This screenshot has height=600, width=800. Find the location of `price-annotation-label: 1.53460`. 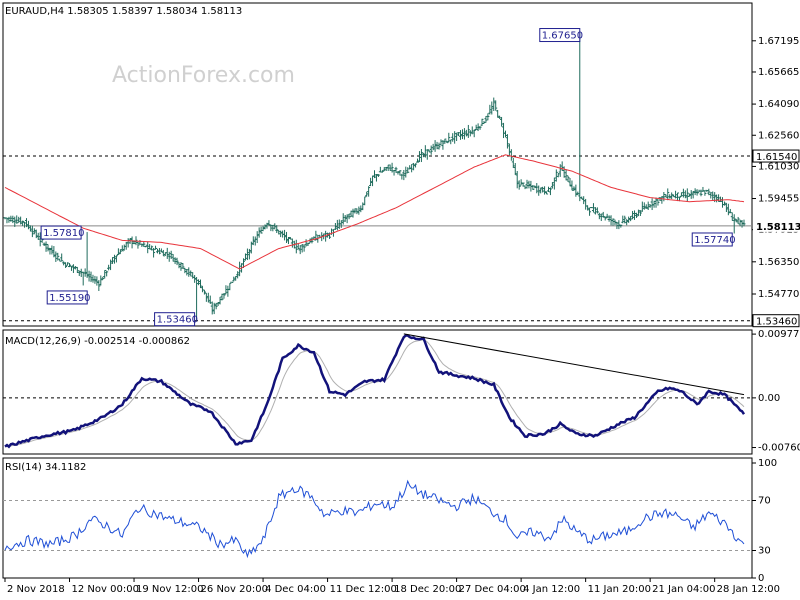

price-annotation-label: 1.53460 is located at coordinates (177, 320).